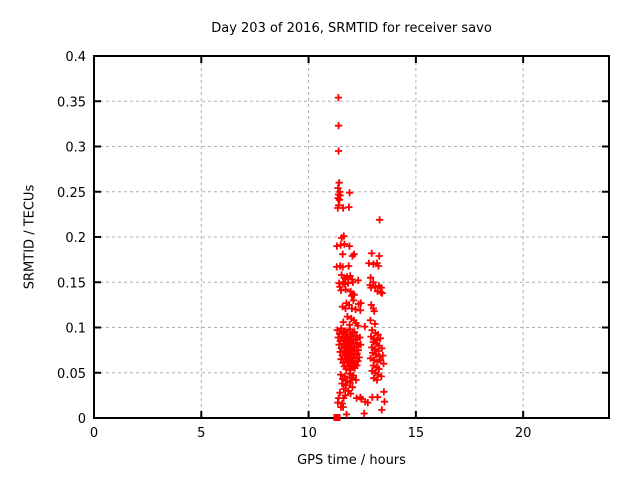 The width and height of the screenshot is (640, 480). I want to click on y-tick-label: 0.3, so click(75, 148).